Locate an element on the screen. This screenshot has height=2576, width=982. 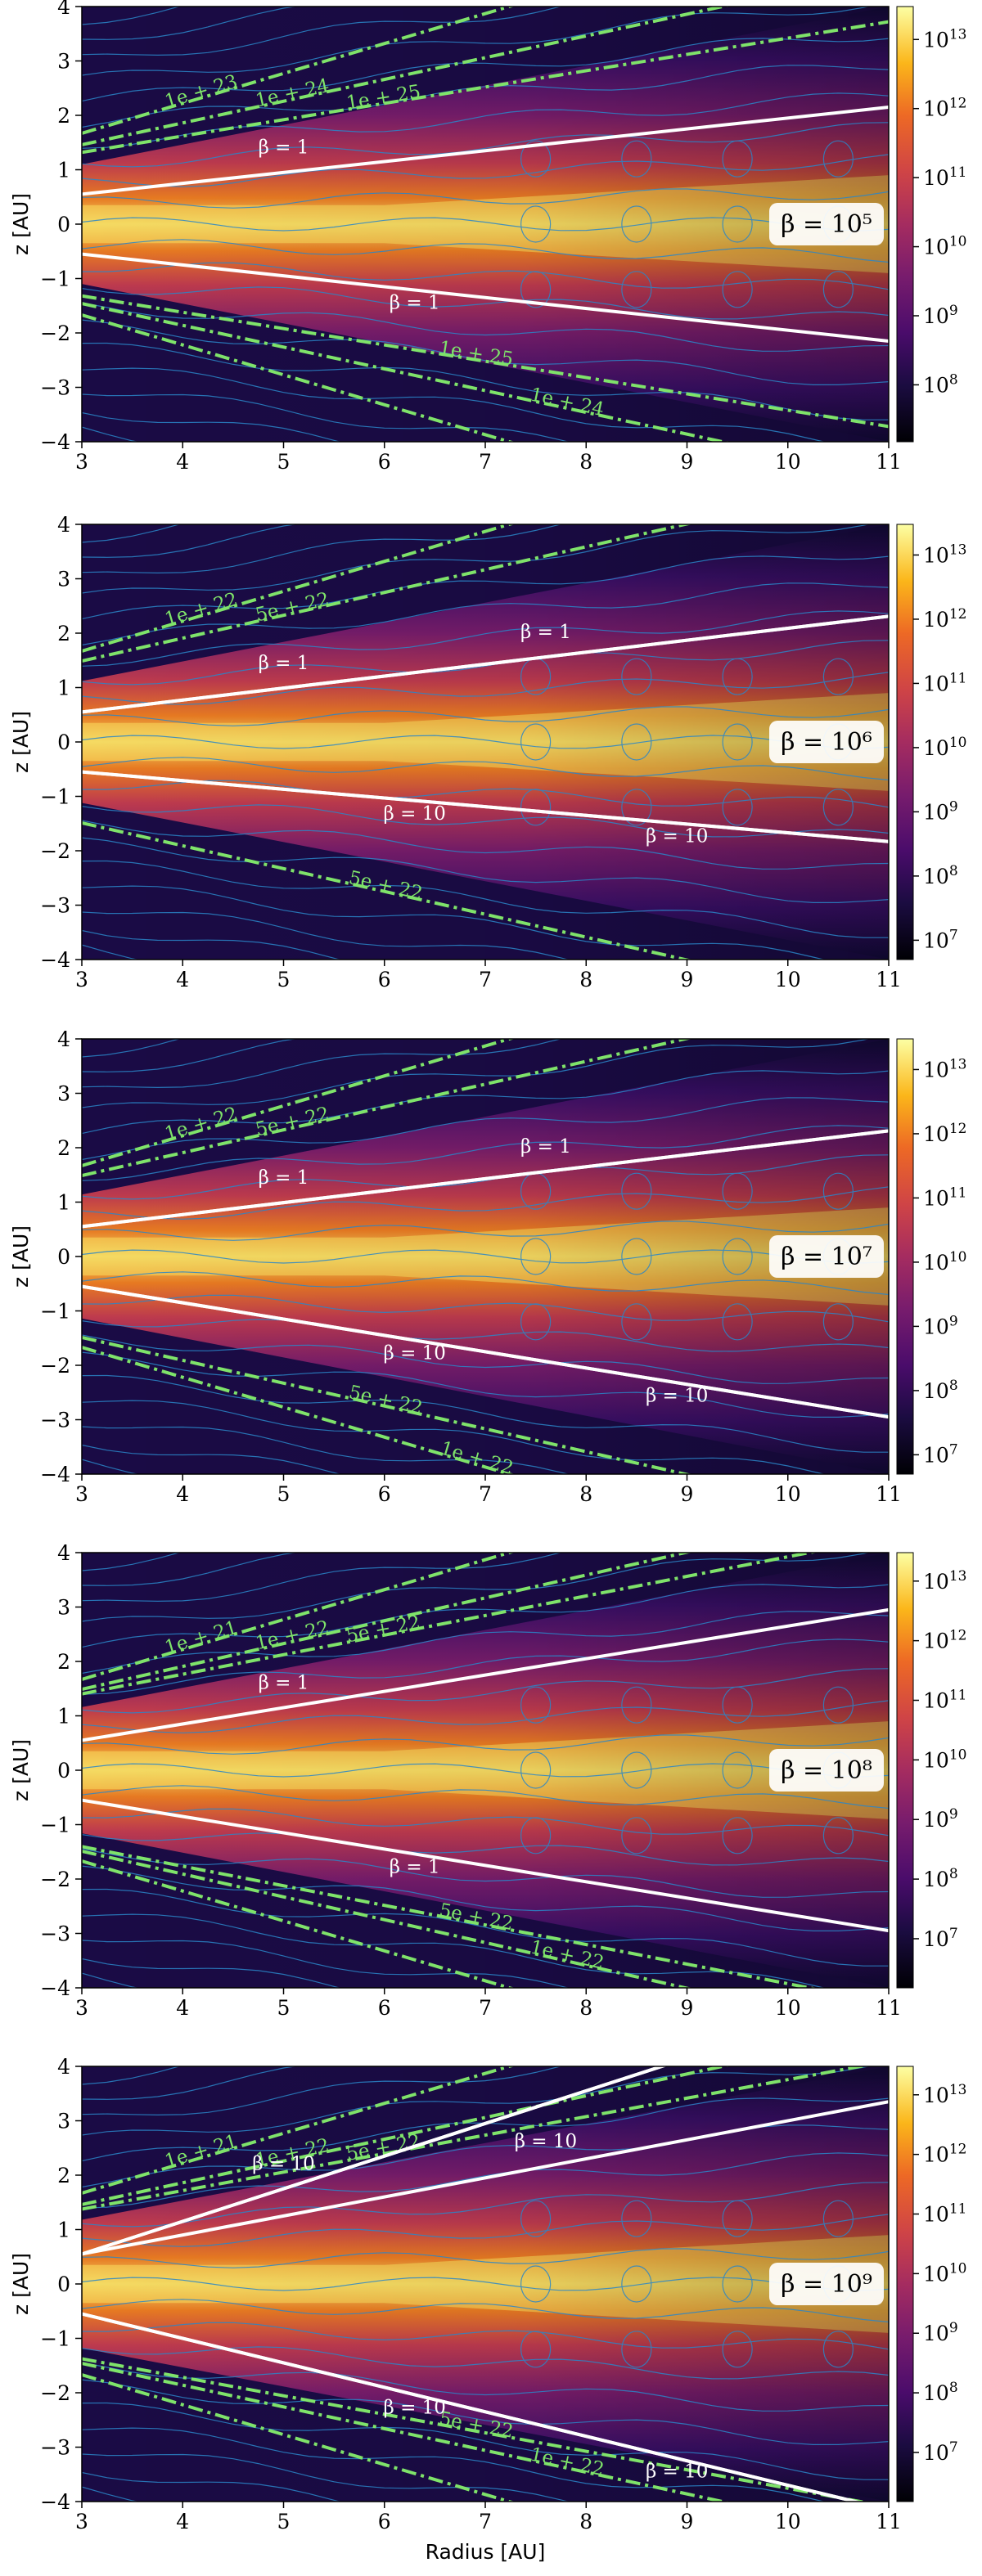
colorbar-tick-label: 10¹¹ is located at coordinates (945, 1700).